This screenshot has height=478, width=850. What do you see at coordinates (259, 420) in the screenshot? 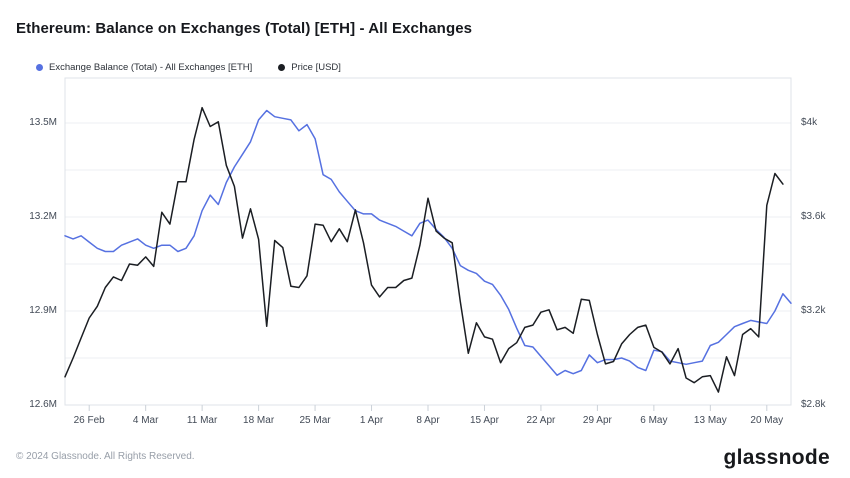
I see `x-axis-label: 18 Mar` at bounding box center [259, 420].